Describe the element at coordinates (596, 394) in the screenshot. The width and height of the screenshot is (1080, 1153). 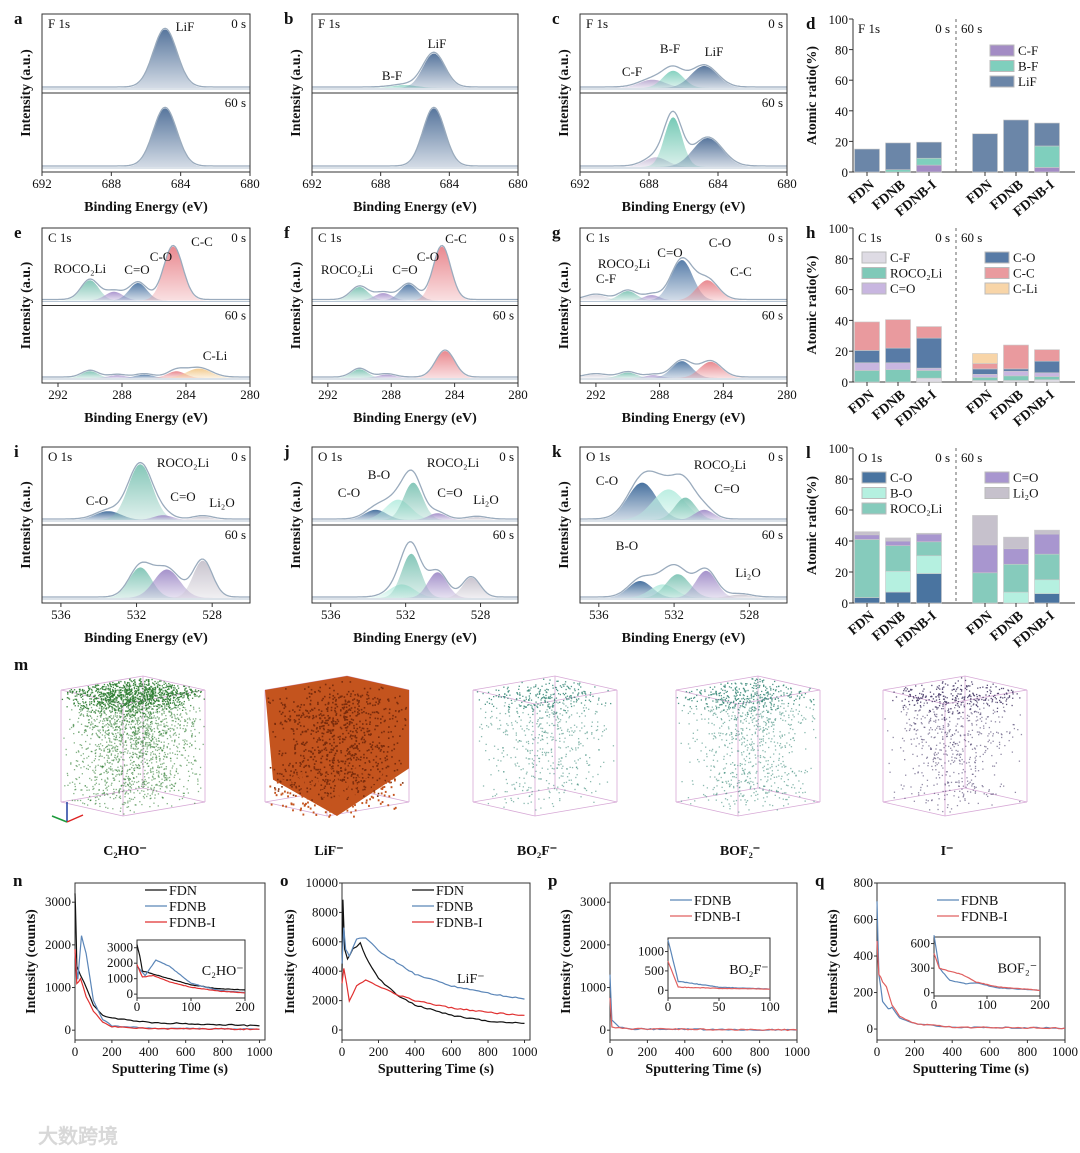
I see `x-tick-label: 292` at that location.